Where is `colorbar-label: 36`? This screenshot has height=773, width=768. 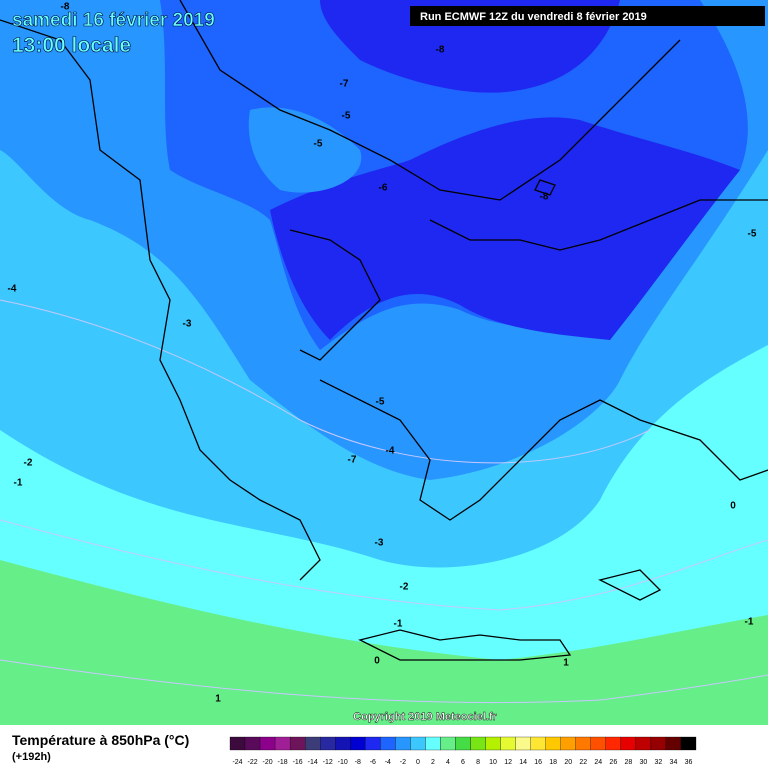 colorbar-label: 36 is located at coordinates (689, 762).